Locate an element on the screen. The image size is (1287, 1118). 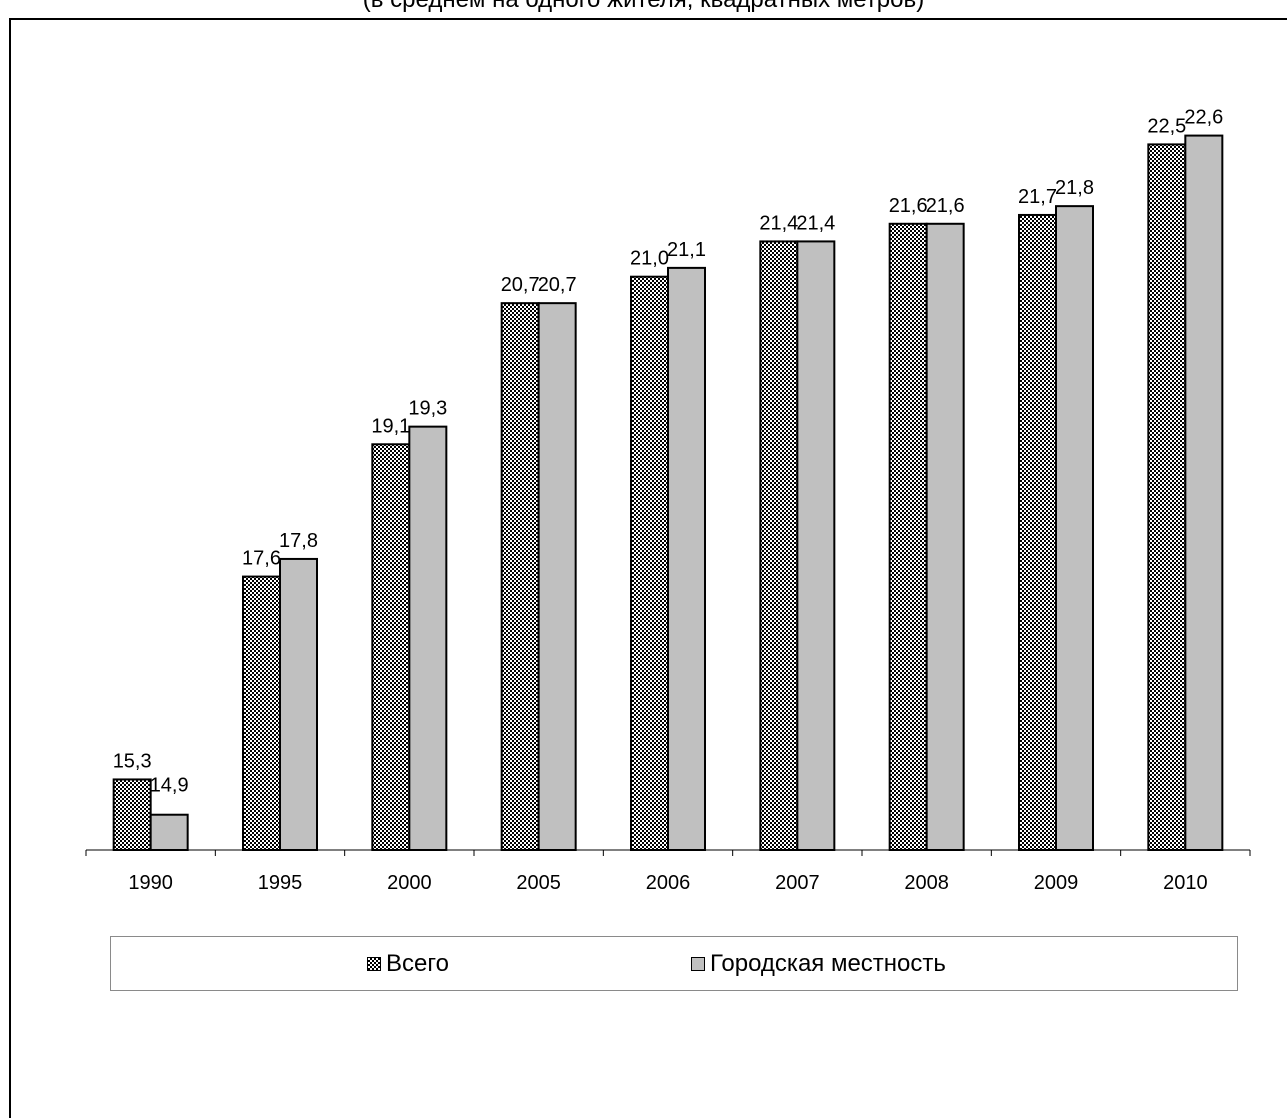
bar-total-2007 is located at coordinates (778, 545).